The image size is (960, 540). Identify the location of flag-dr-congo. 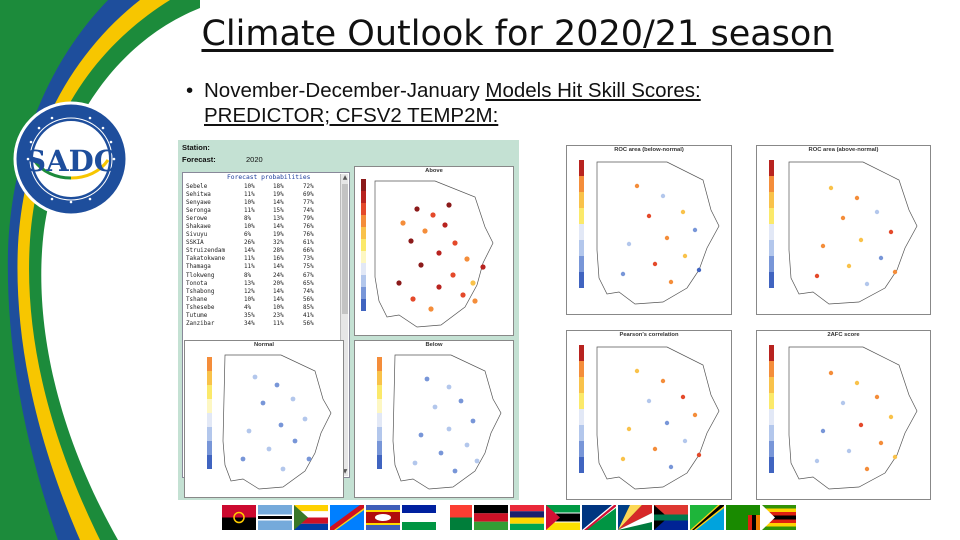
(347, 517).